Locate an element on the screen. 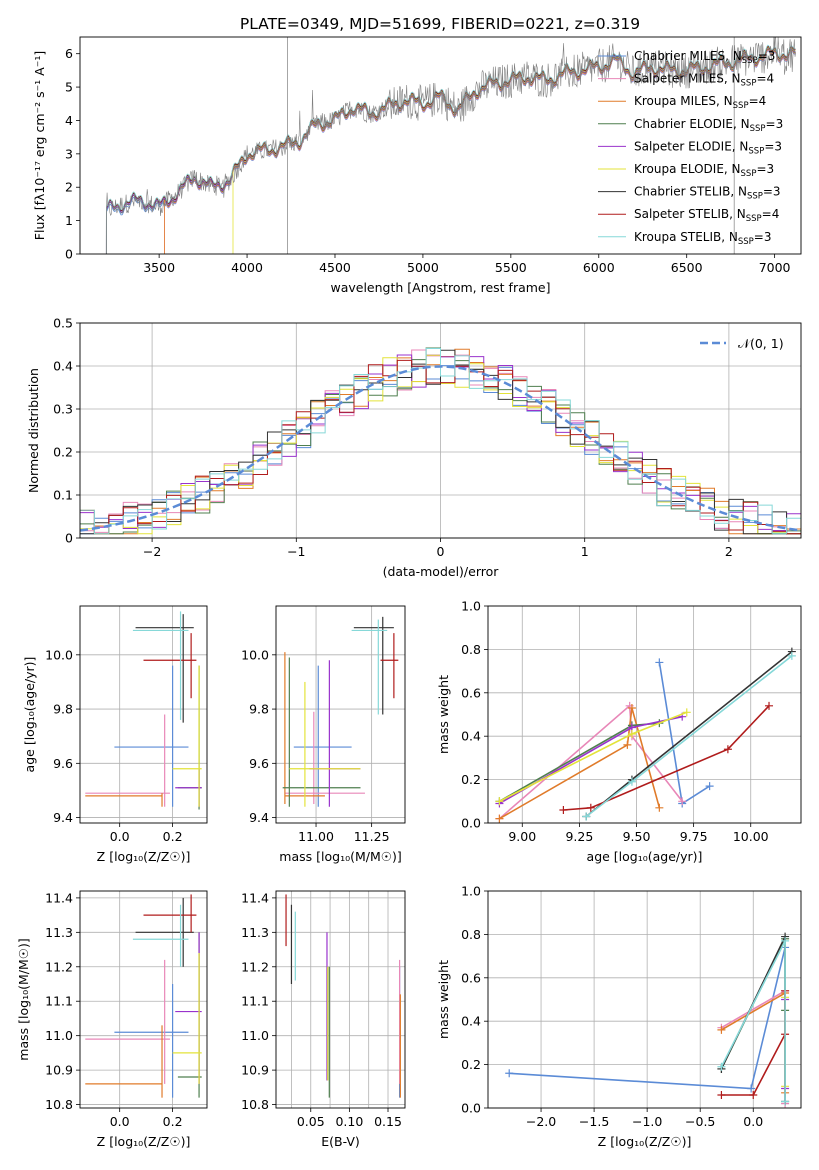 The height and width of the screenshot is (1170, 819). weight_vs_Z-x-ticklabel: −2.0 is located at coordinates (541, 1121).